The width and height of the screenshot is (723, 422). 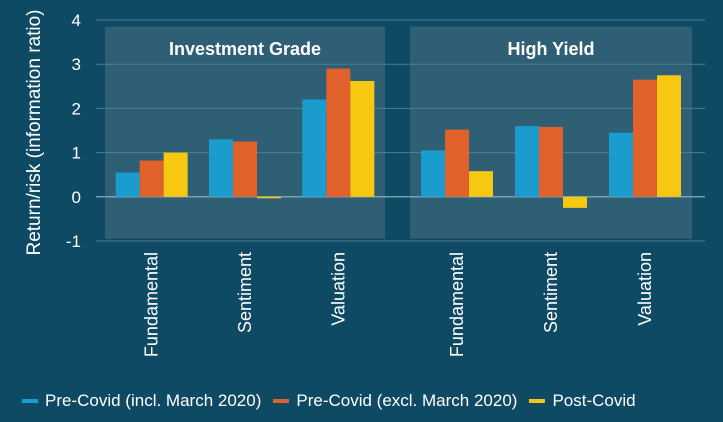 I want to click on legend-swatch-pre-covid-incl, so click(x=30, y=401).